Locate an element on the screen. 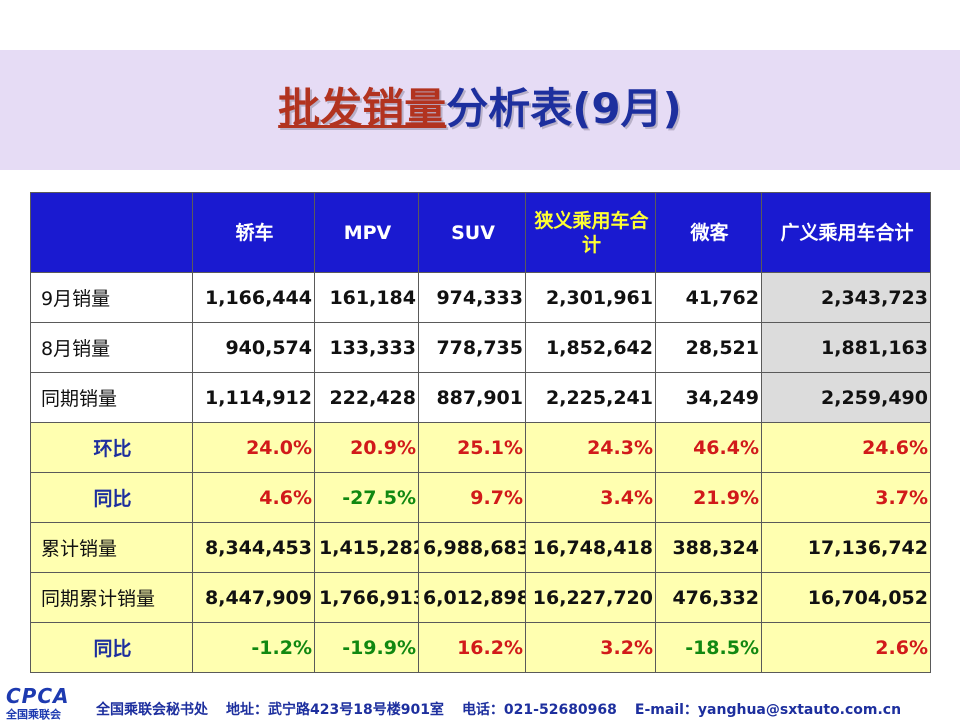  table-cell: 1,166,444 is located at coordinates (253, 297).